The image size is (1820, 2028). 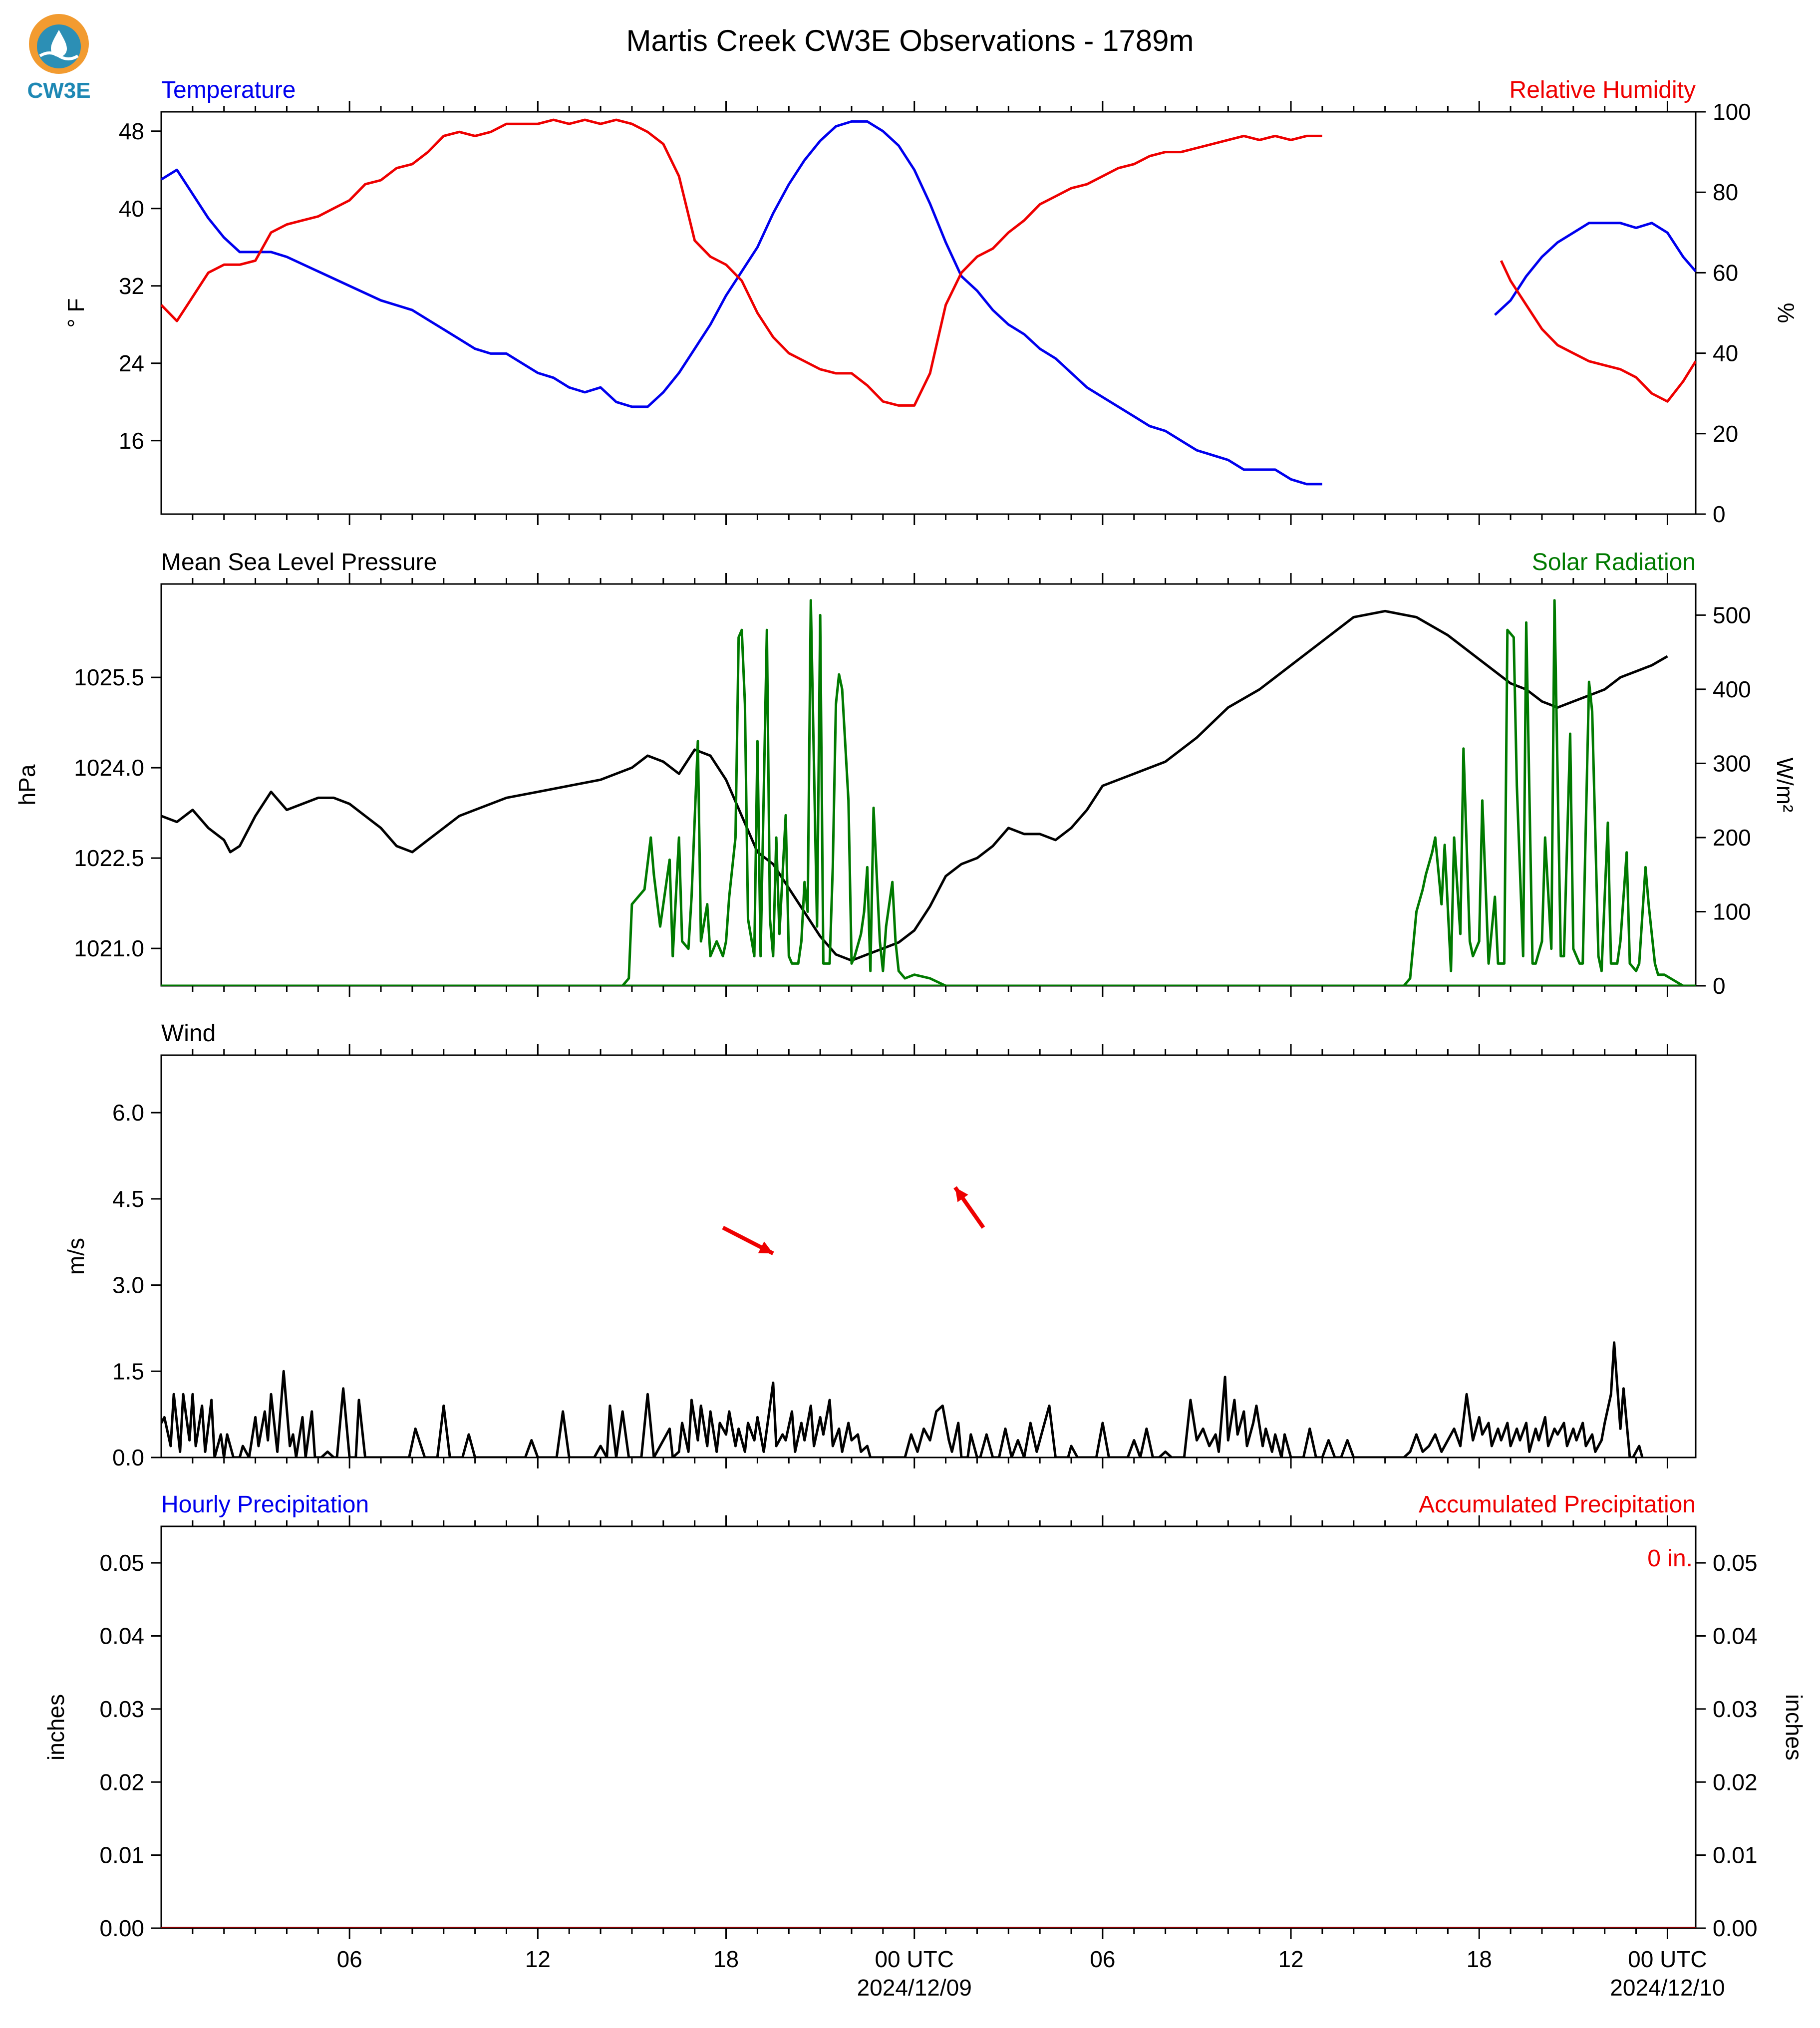 I want to click on right-tick-label: 20, so click(x=1725, y=434).